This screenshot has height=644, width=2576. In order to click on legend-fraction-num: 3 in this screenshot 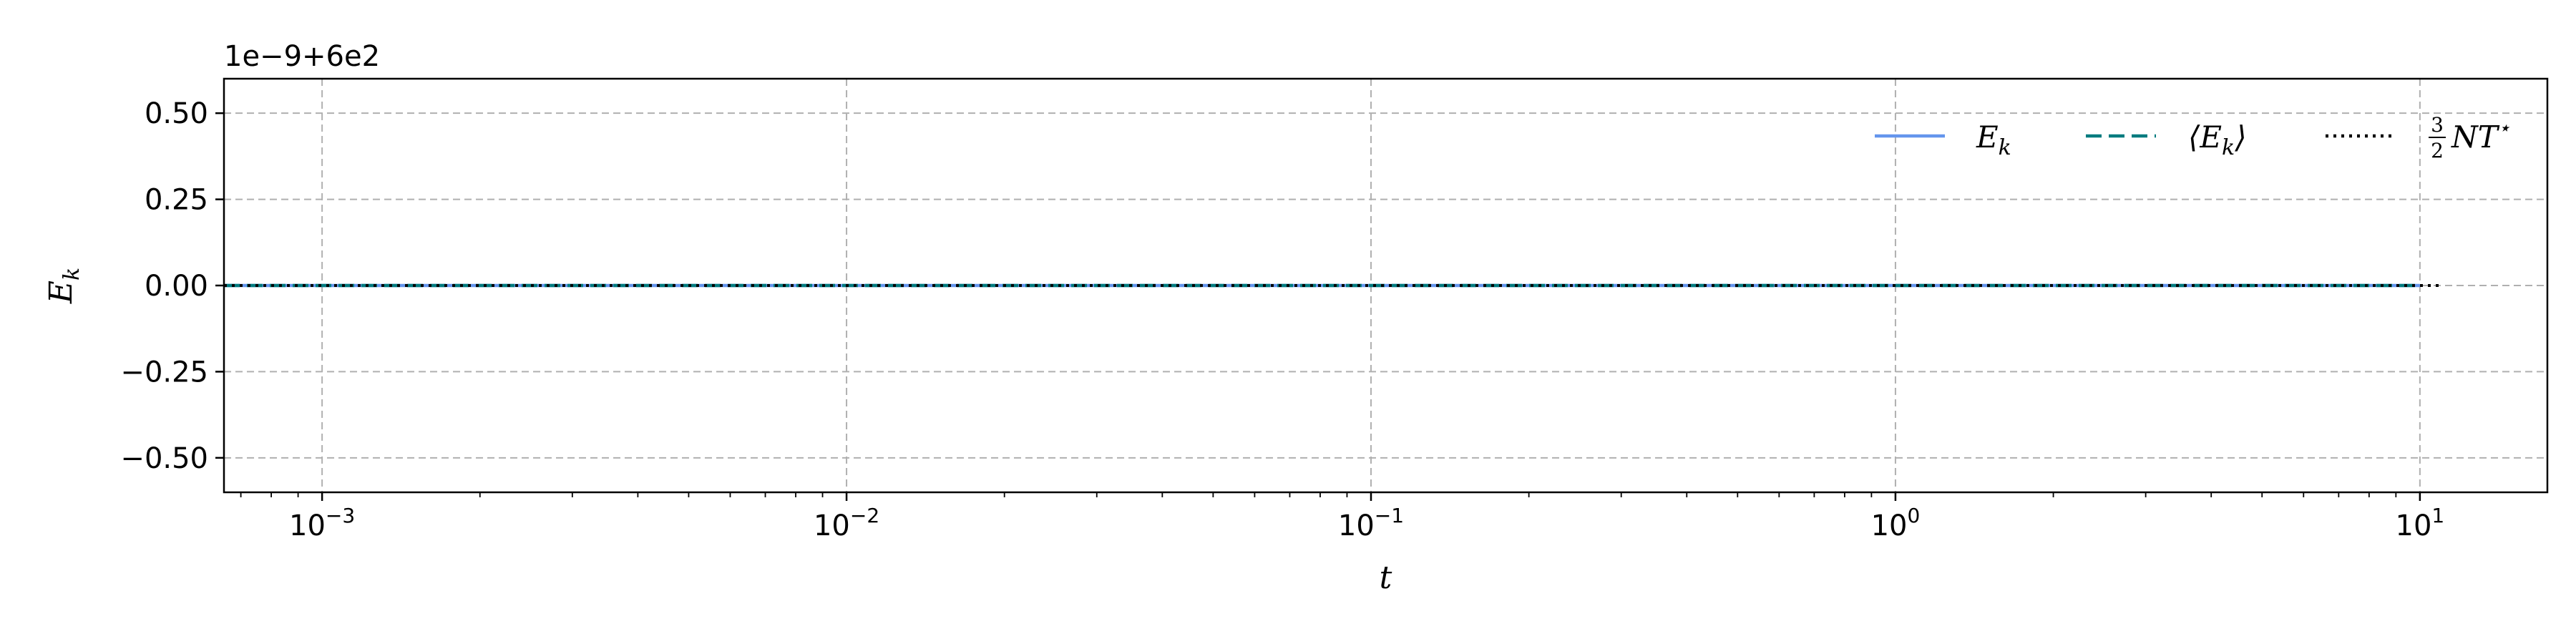, I will do `click(2437, 125)`.